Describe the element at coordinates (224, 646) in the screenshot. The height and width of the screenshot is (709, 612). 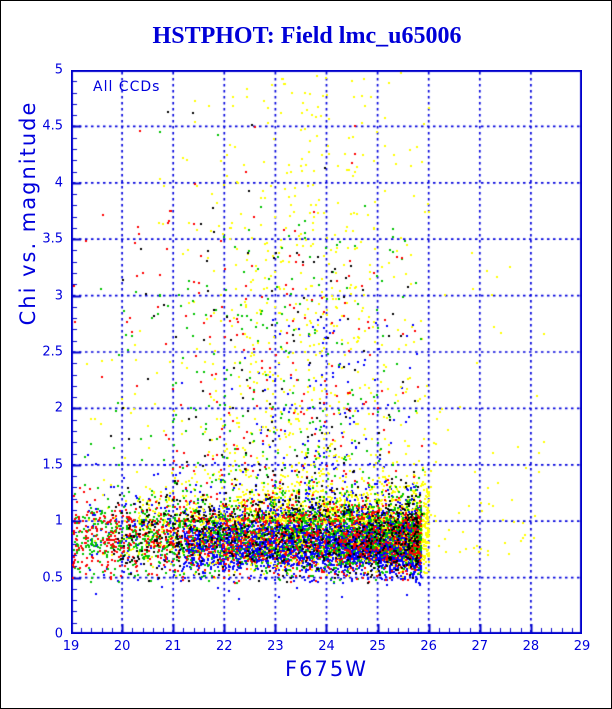
I see `x-tick-label: 22` at that location.